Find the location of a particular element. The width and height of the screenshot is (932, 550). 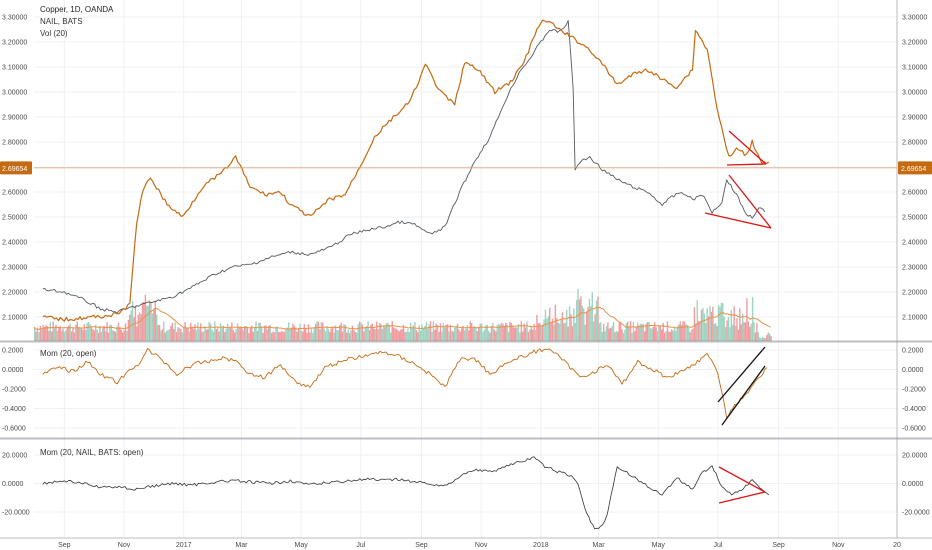

trendline-mom-upper is located at coordinates (741, 374).